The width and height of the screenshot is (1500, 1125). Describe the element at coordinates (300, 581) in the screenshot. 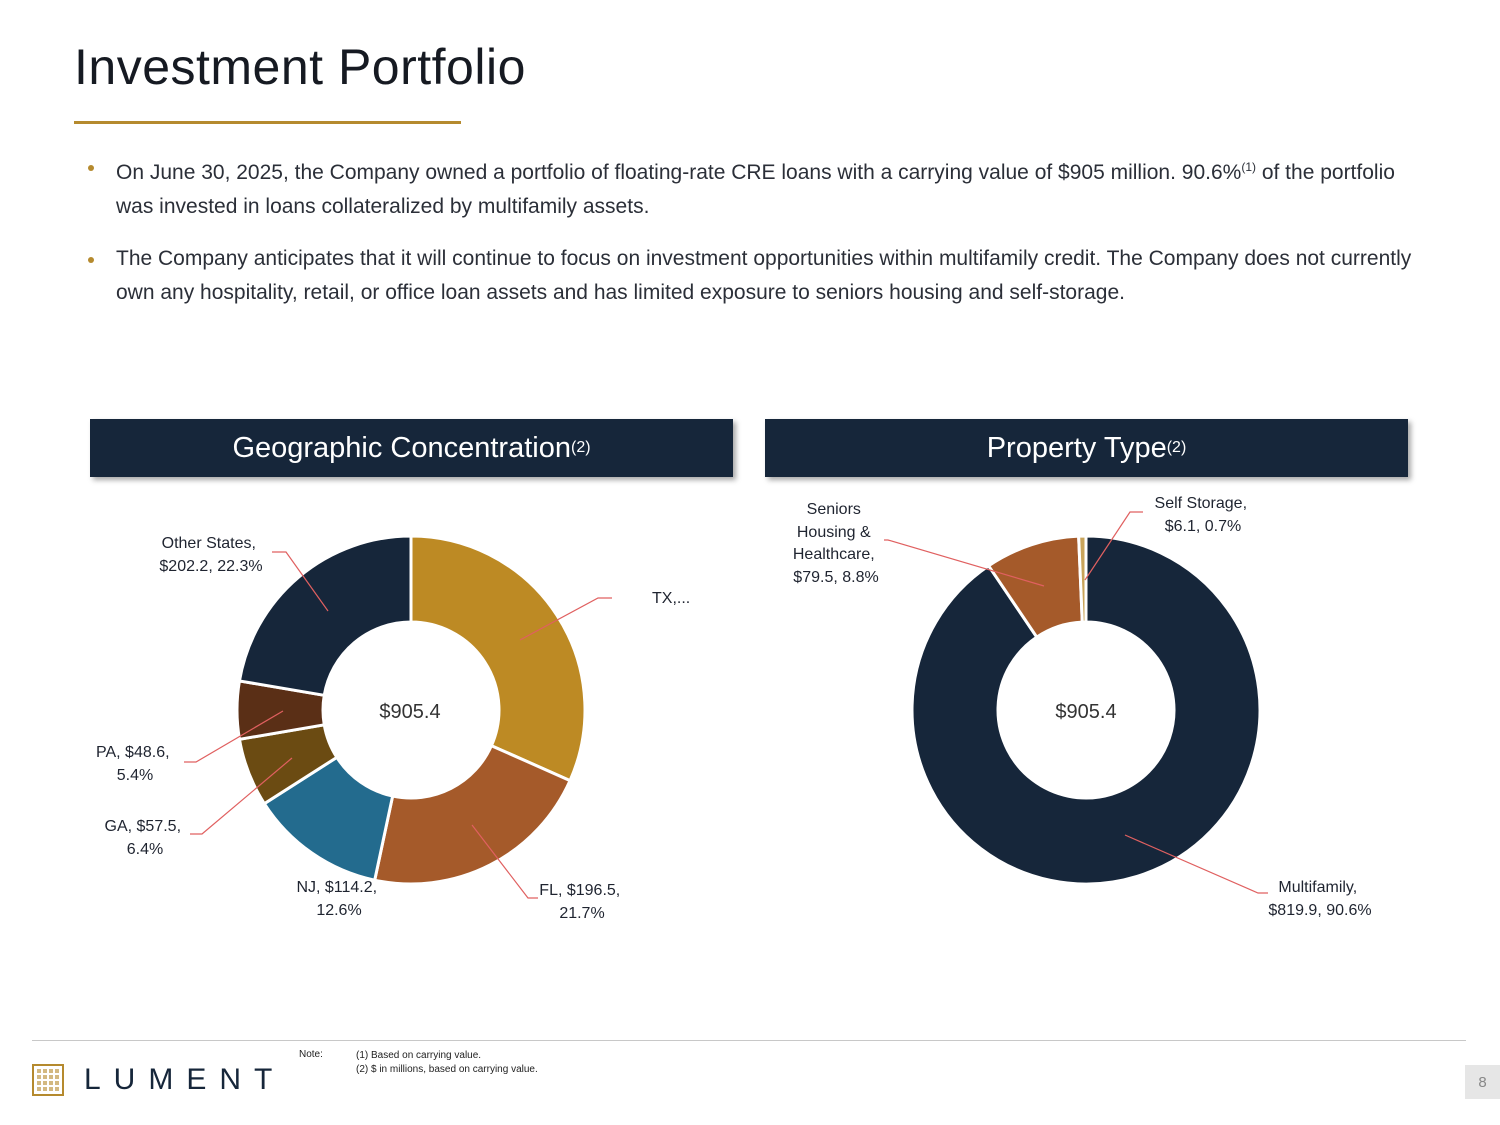

I see `leader-line-other` at that location.